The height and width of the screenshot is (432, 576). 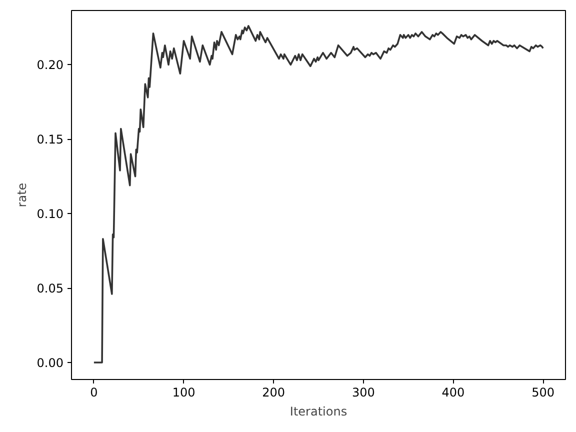 I want to click on x-tick-label: 0, so click(x=94, y=393).